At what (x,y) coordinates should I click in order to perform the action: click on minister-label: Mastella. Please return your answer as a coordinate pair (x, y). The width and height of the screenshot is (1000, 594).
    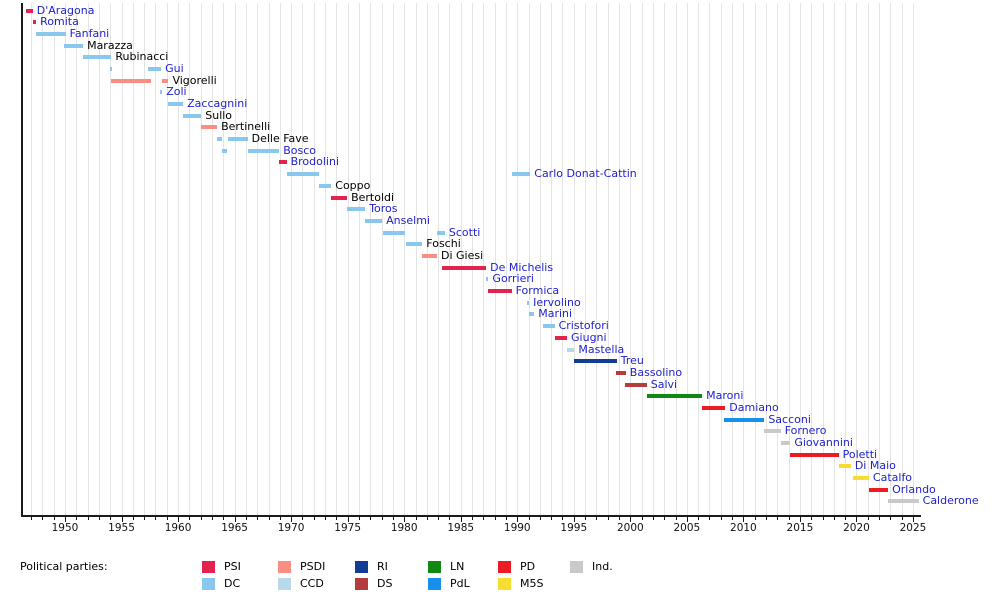
    Looking at the image, I should click on (601, 349).